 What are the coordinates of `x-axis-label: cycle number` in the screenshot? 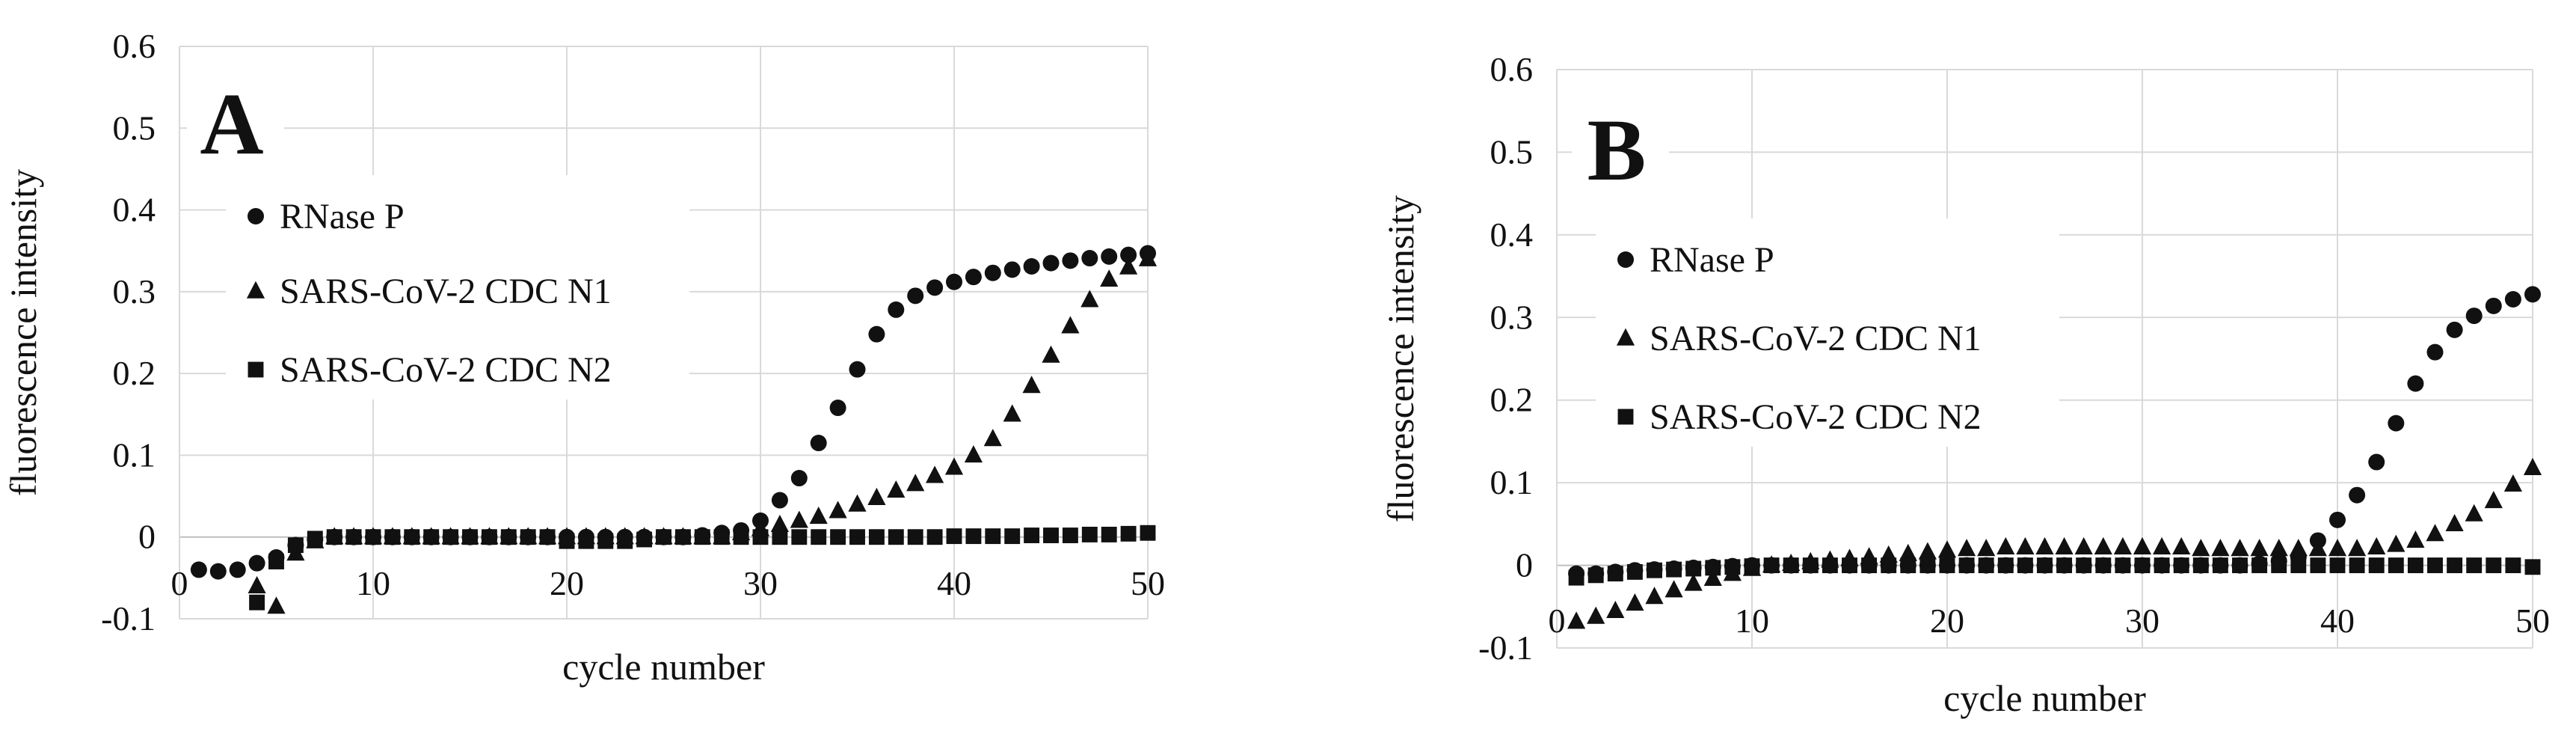 It's located at (2044, 698).